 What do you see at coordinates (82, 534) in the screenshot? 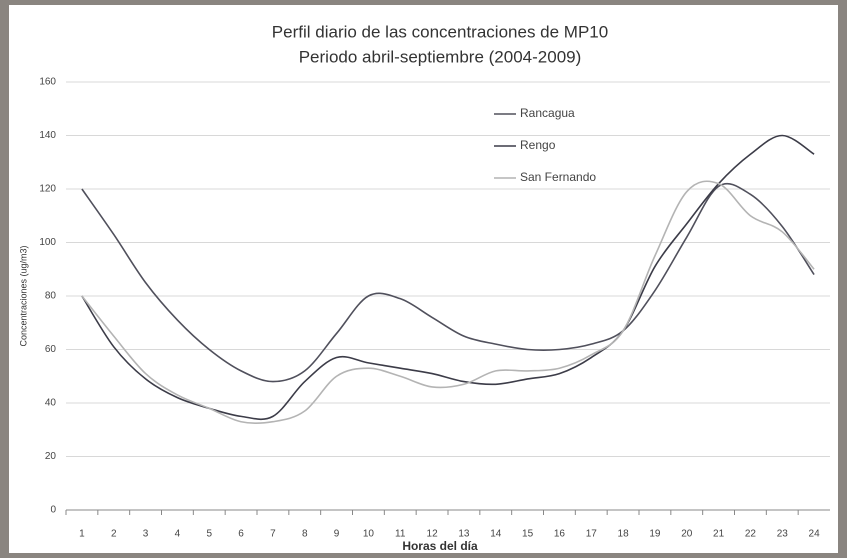
I see `x-tick-label: 1` at bounding box center [82, 534].